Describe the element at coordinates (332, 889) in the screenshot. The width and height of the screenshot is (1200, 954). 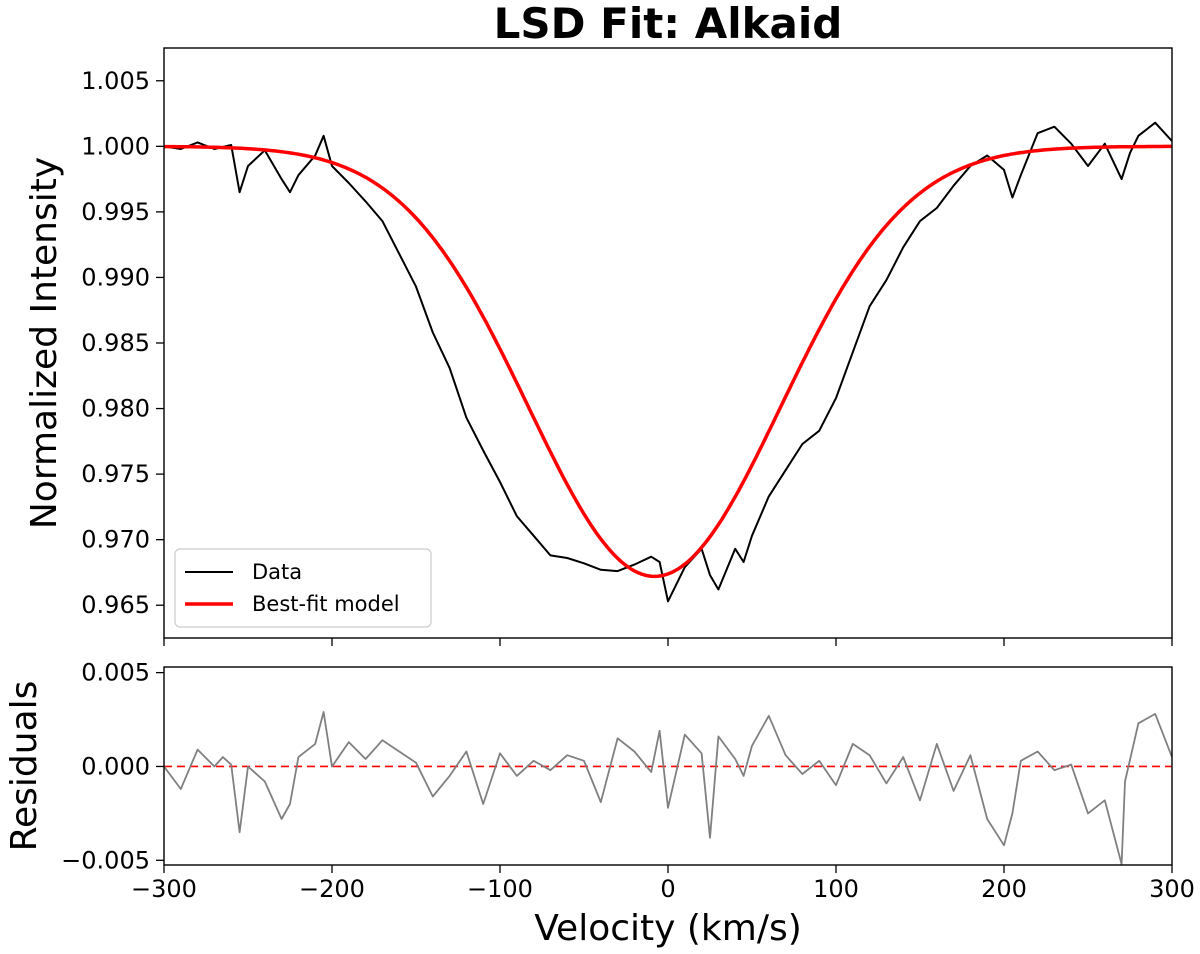
I see `x-tick-label: −200` at that location.